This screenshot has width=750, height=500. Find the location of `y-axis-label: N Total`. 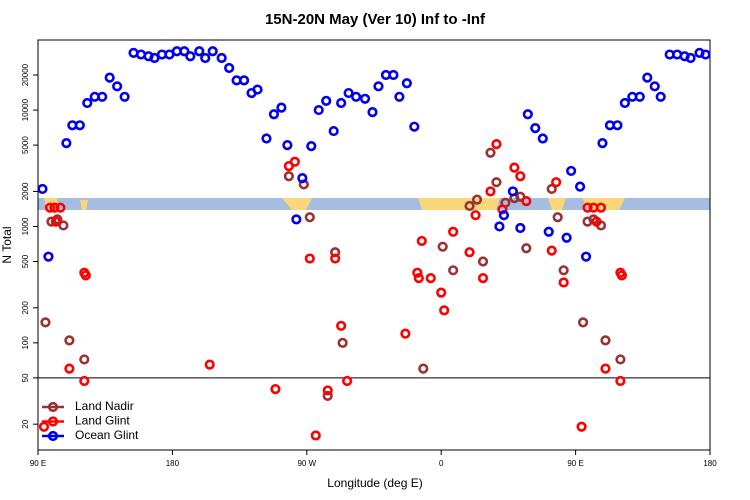

y-axis-label: N Total is located at coordinates (7, 244).